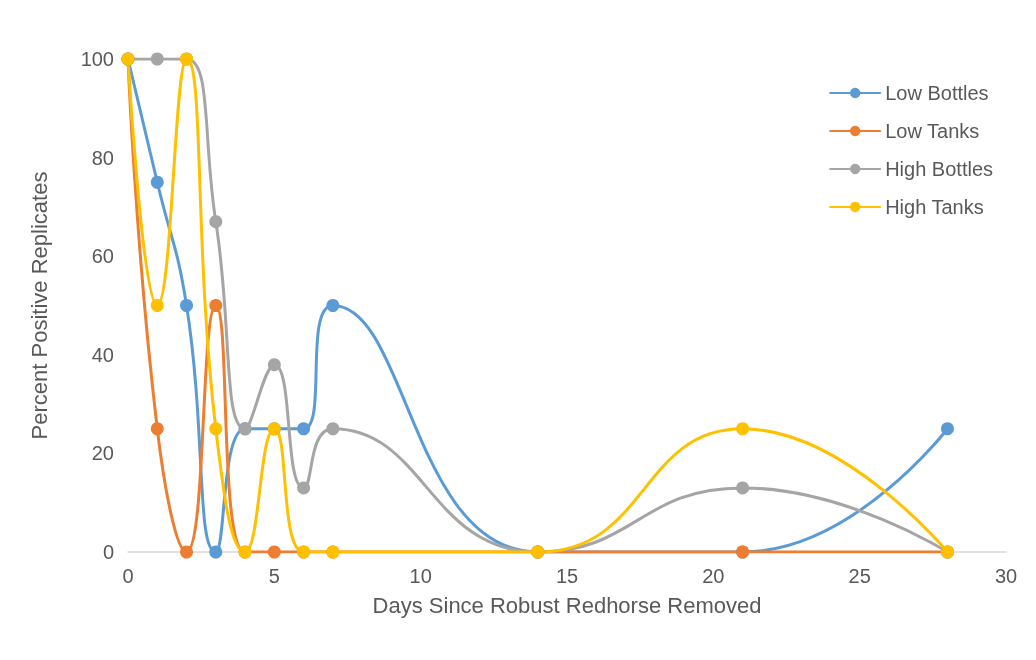 The image size is (1036, 660). I want to click on y-tick-label: 100, so click(97, 59).